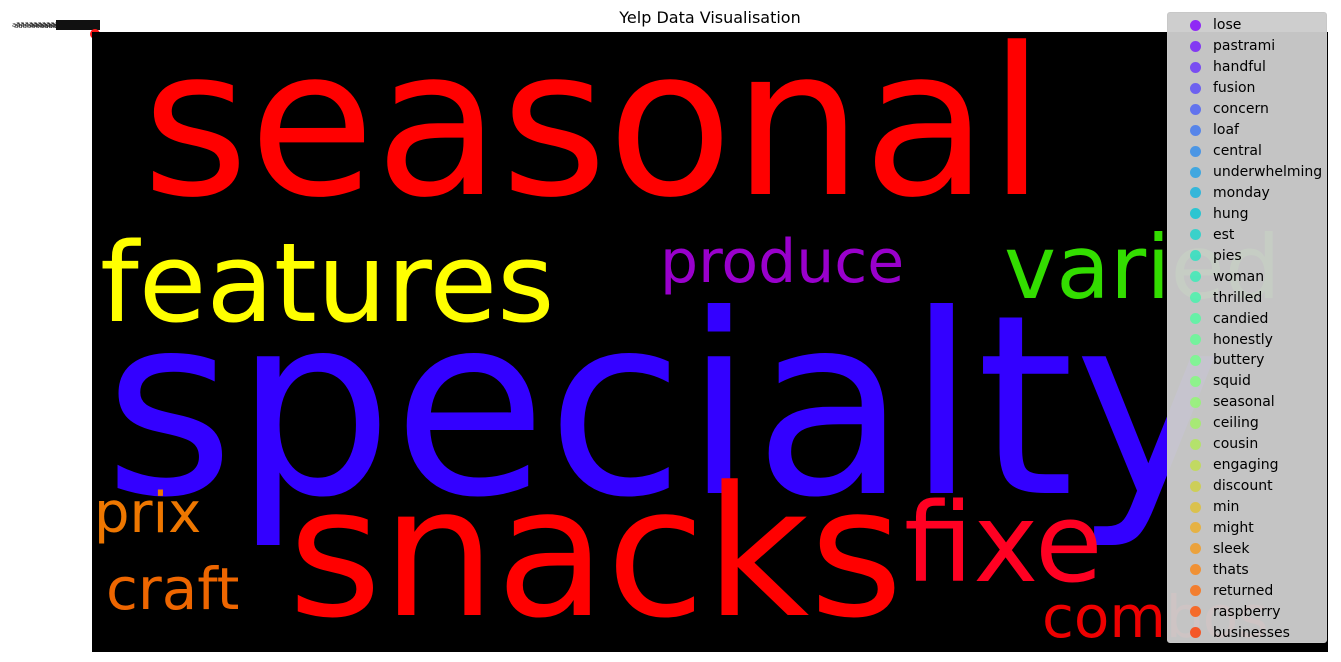 Image resolution: width=1341 pixels, height=662 pixels. I want to click on legend-item: concern, so click(1247, 109).